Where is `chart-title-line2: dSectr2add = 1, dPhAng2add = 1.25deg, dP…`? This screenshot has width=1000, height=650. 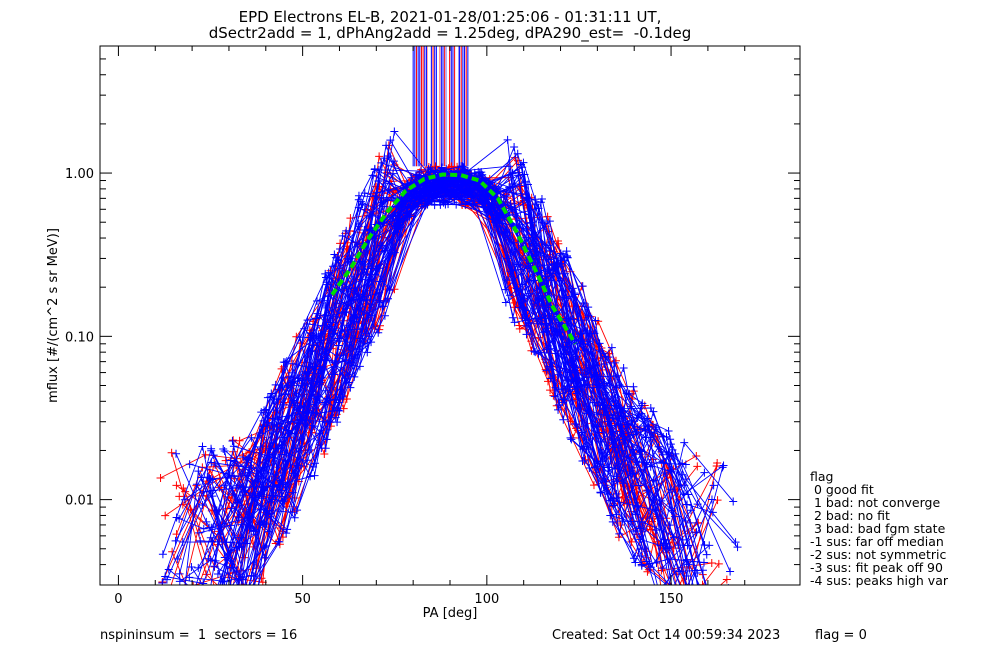 chart-title-line2: dSectr2add = 1, dPhAng2add = 1.25deg, dP… is located at coordinates (450, 33).